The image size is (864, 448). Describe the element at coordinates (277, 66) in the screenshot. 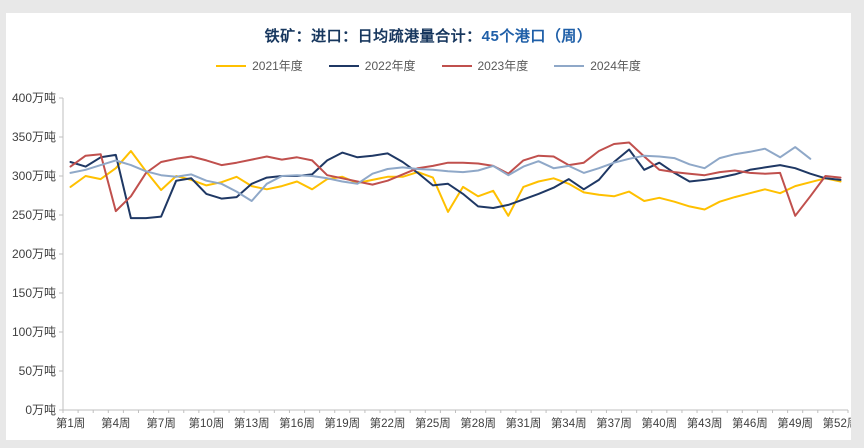

I see `legend-label: 2021年度` at that location.